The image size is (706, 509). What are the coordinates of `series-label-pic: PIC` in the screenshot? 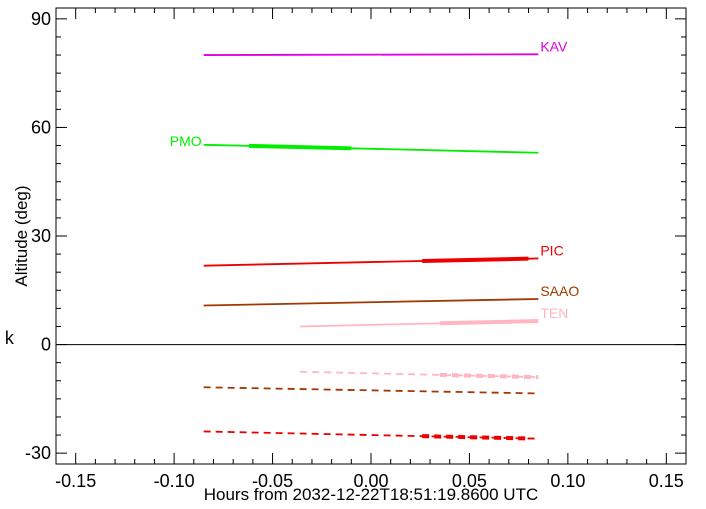 It's located at (551, 250).